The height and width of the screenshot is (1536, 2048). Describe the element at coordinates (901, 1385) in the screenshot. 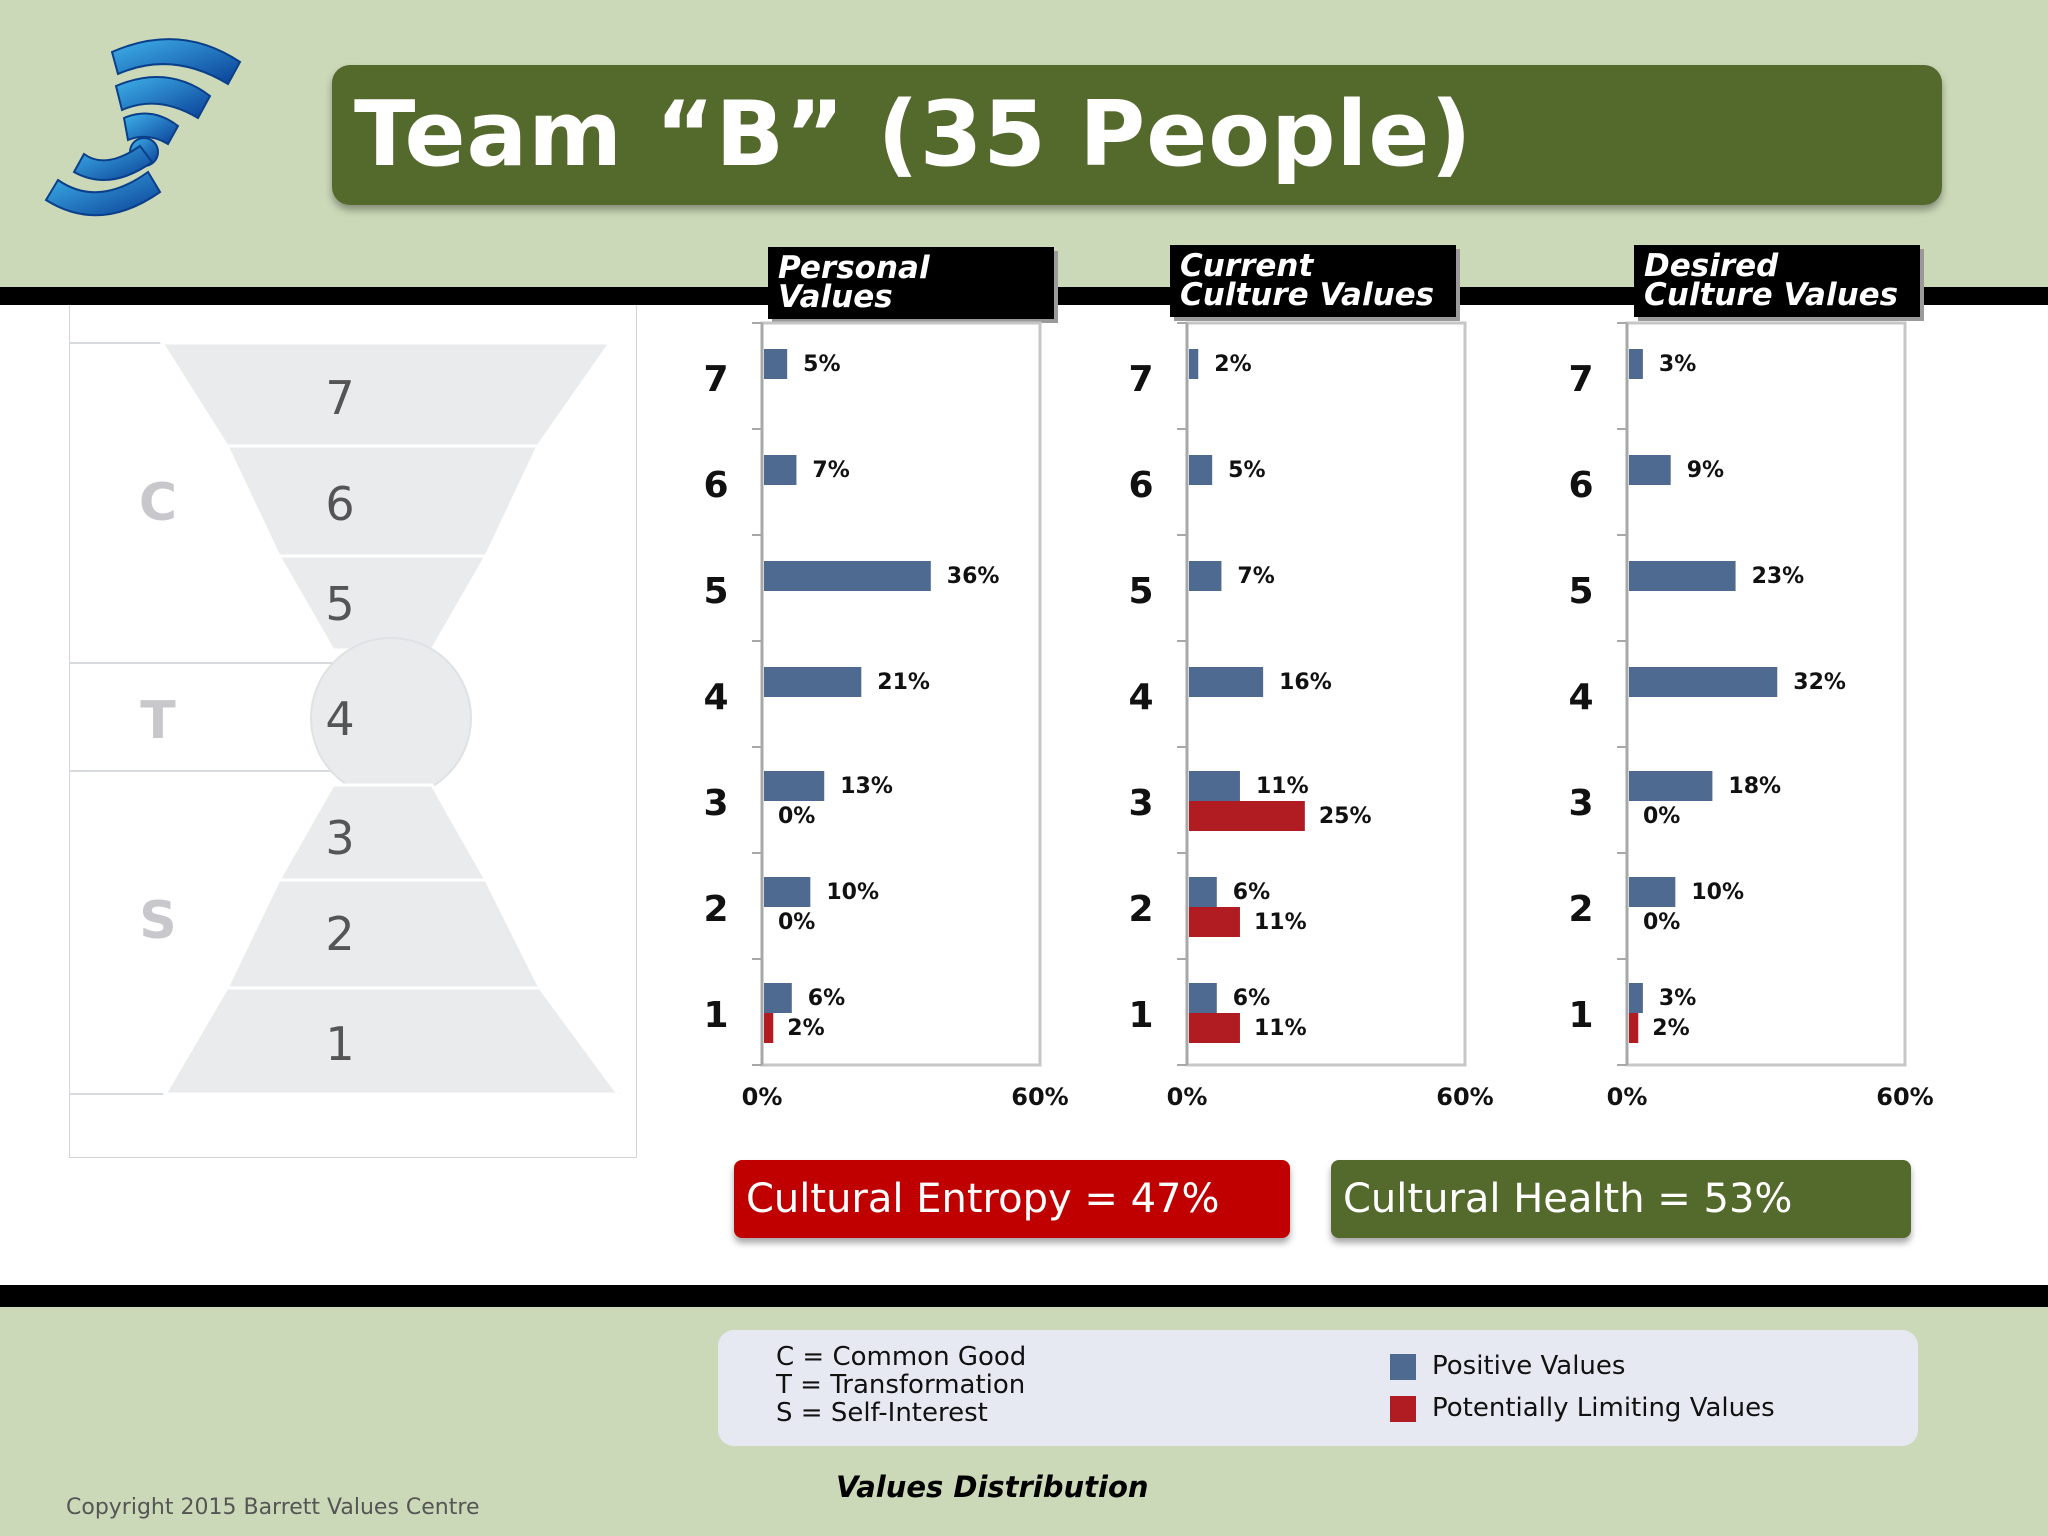

I see `legend-key-line: T = Transformation` at that location.